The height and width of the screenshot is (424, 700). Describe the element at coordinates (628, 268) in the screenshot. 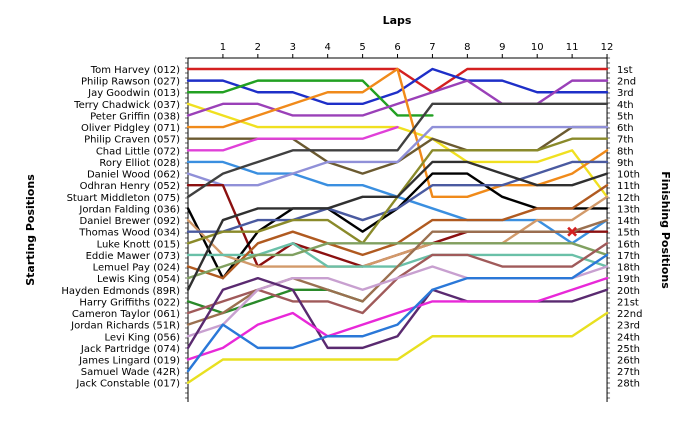

I see `finish-position-label: 18th` at that location.